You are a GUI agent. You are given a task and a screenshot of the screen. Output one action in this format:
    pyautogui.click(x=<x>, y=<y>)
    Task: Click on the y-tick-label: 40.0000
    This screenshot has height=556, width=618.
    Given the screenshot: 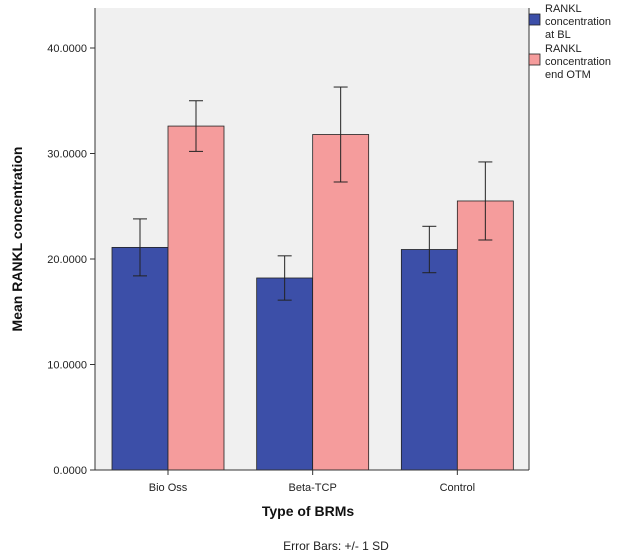 What is the action you would take?
    pyautogui.click(x=67, y=49)
    